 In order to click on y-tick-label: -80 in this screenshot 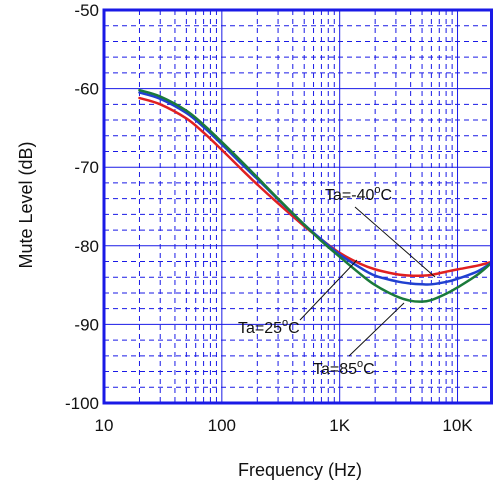, I will do `click(86, 246)`.